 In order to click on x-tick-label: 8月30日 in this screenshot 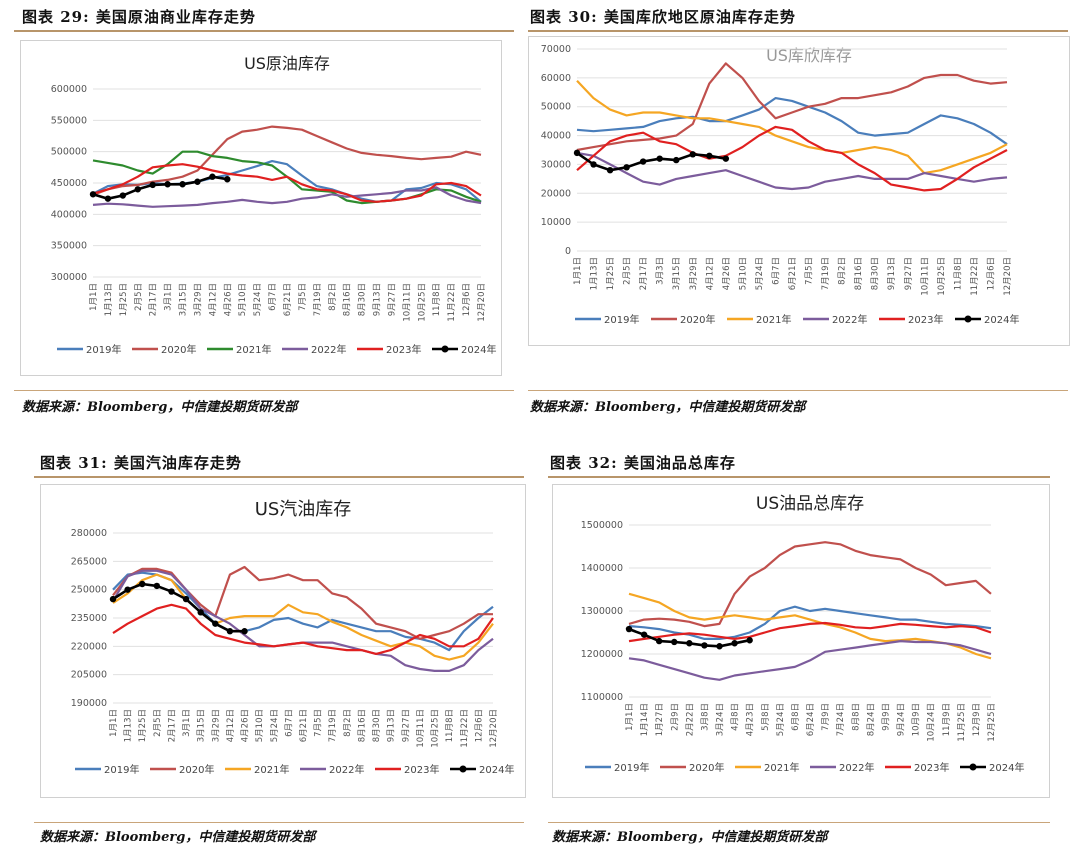, I will do `click(876, 273)`.